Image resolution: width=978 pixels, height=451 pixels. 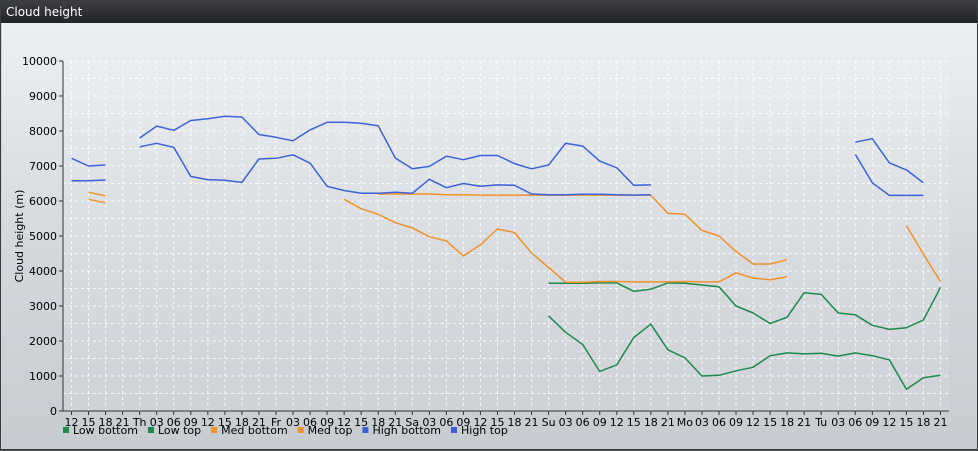 What do you see at coordinates (43, 236) in the screenshot?
I see `y-tick-label: 5000` at bounding box center [43, 236].